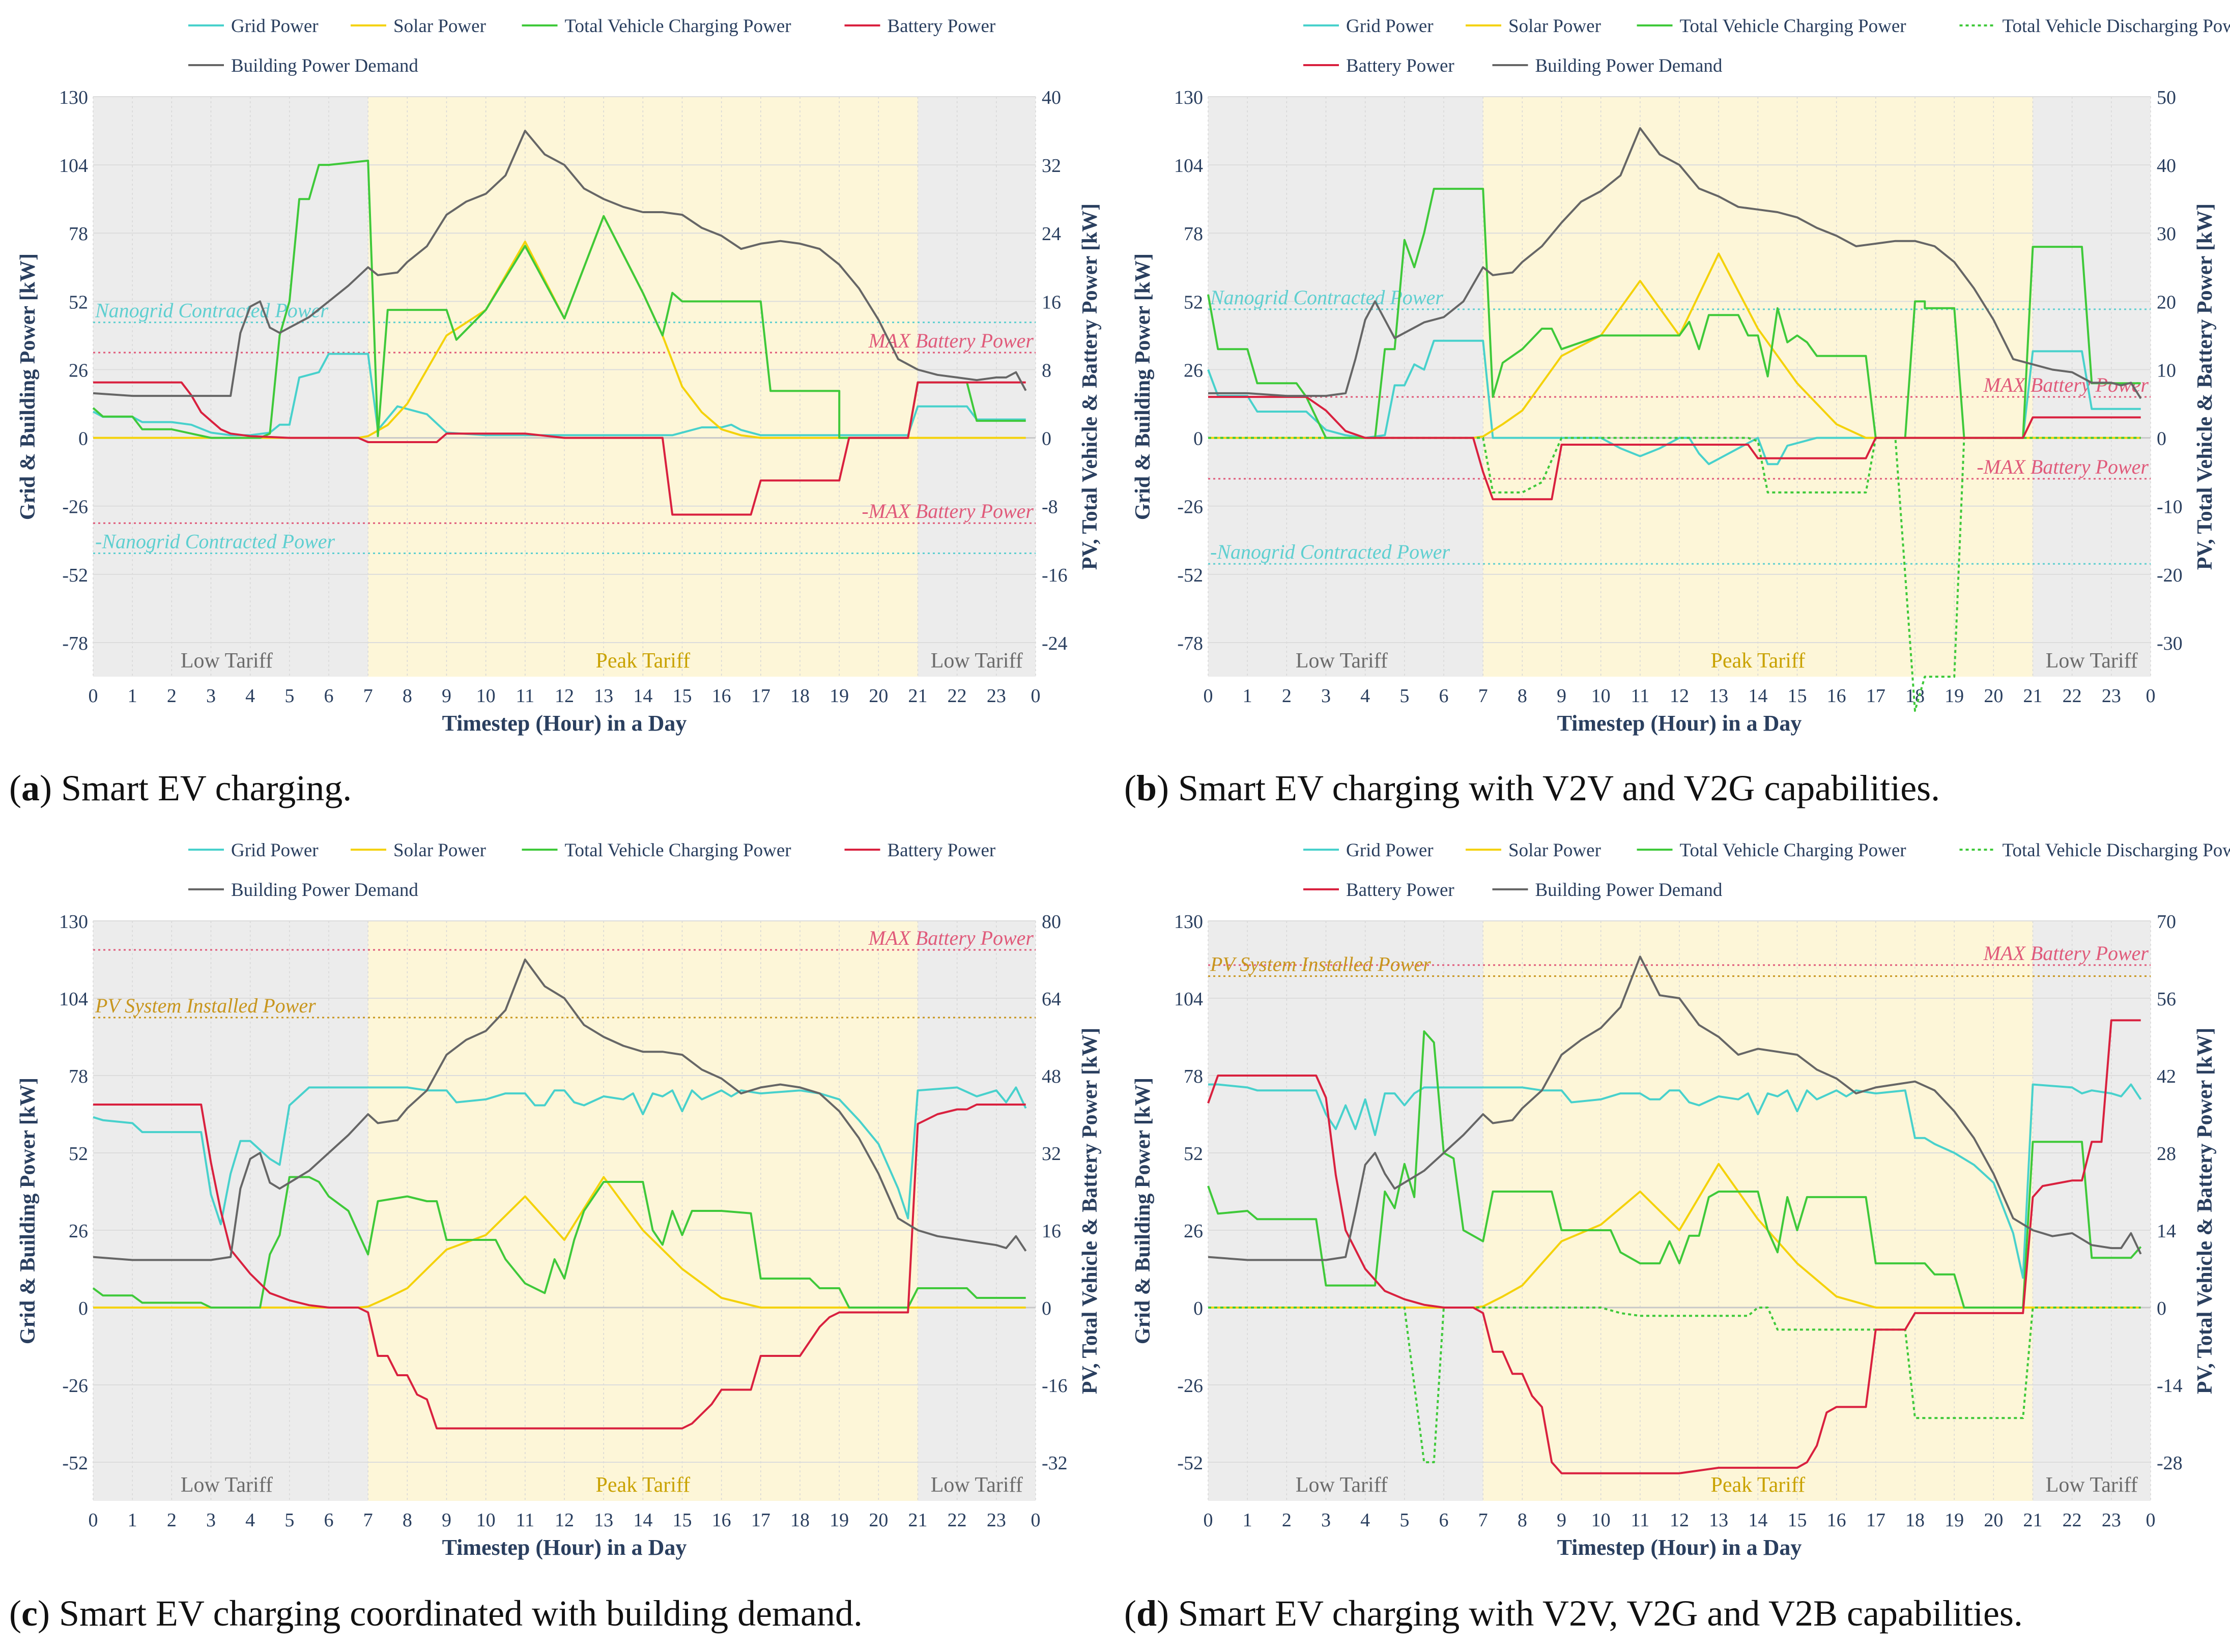 This screenshot has width=2230, height=1652. Describe the element at coordinates (560, 263) in the screenshot. I see `chart-a-series-building` at that location.